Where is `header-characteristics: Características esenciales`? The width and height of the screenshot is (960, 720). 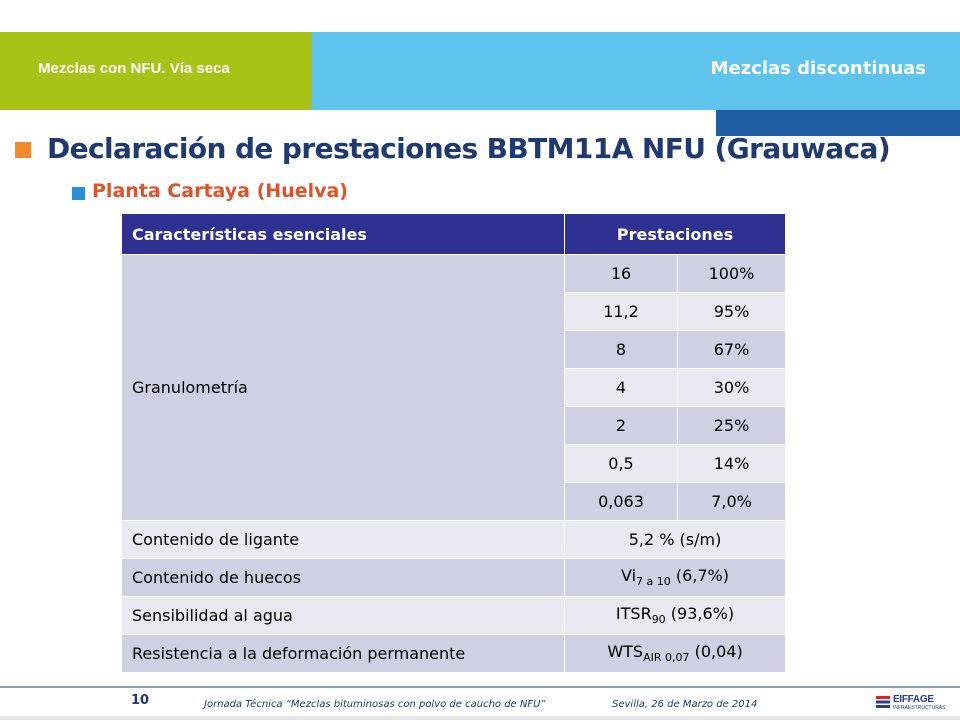 header-characteristics: Características esenciales is located at coordinates (343, 234).